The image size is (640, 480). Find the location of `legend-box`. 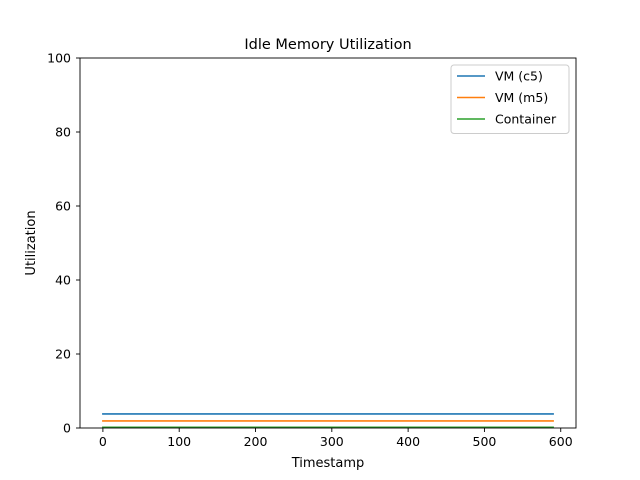

legend-box is located at coordinates (510, 99).